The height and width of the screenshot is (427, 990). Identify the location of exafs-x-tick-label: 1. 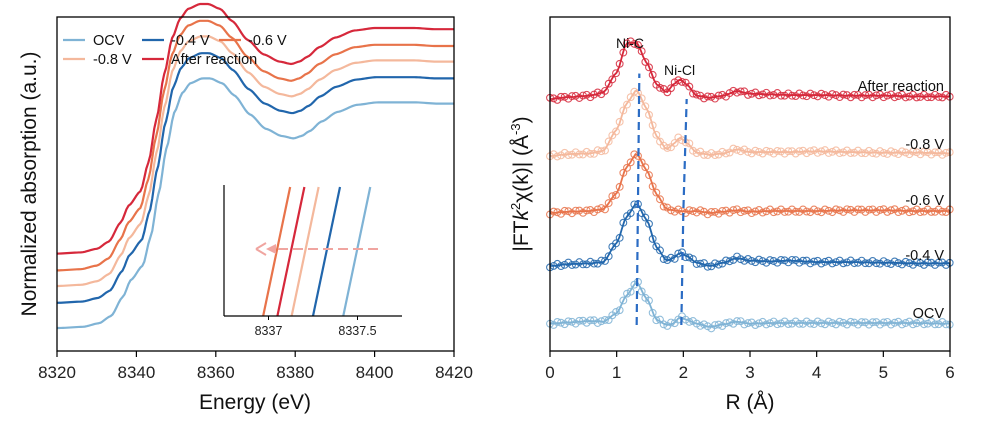
(616, 372).